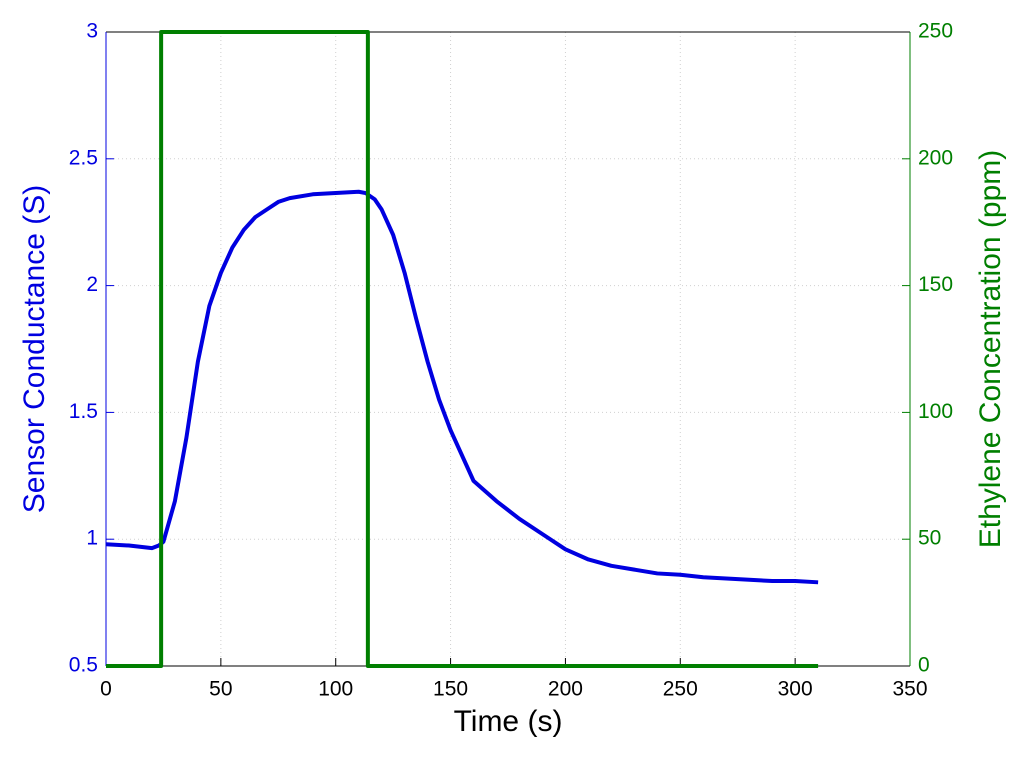 Image resolution: width=1024 pixels, height=758 pixels. I want to click on x-tick-label: 250, so click(680, 689).